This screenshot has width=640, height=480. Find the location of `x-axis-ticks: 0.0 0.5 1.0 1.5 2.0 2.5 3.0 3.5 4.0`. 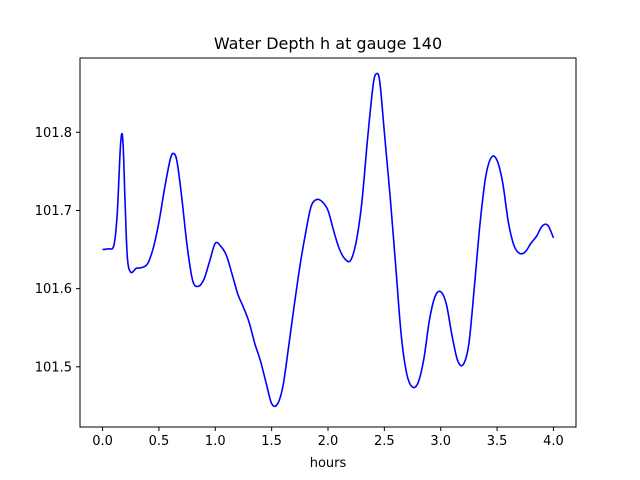

x-axis-ticks: 0.0 0.5 1.0 1.5 2.0 2.5 3.0 3.5 4.0 is located at coordinates (328, 438).